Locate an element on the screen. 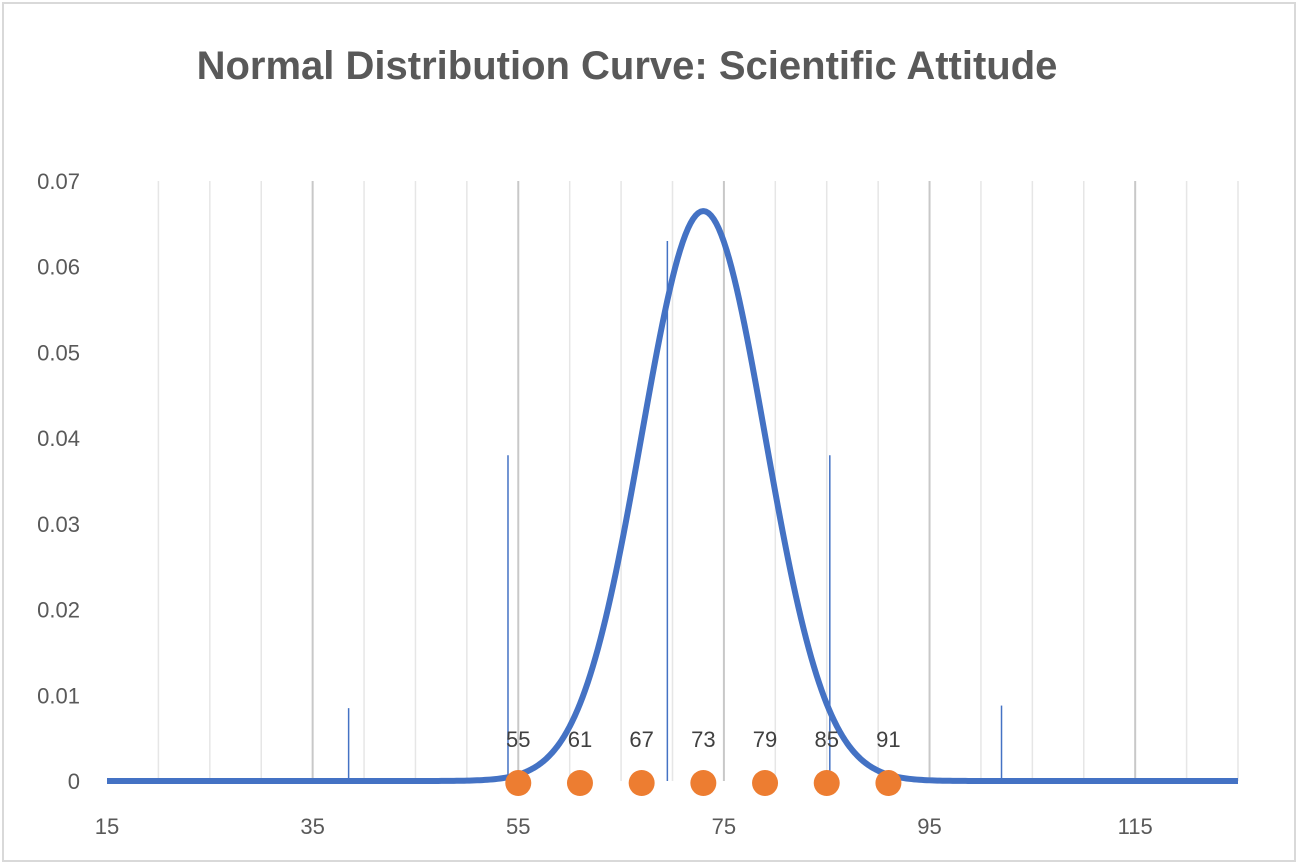  x-tick-label: 55 is located at coordinates (518, 826).